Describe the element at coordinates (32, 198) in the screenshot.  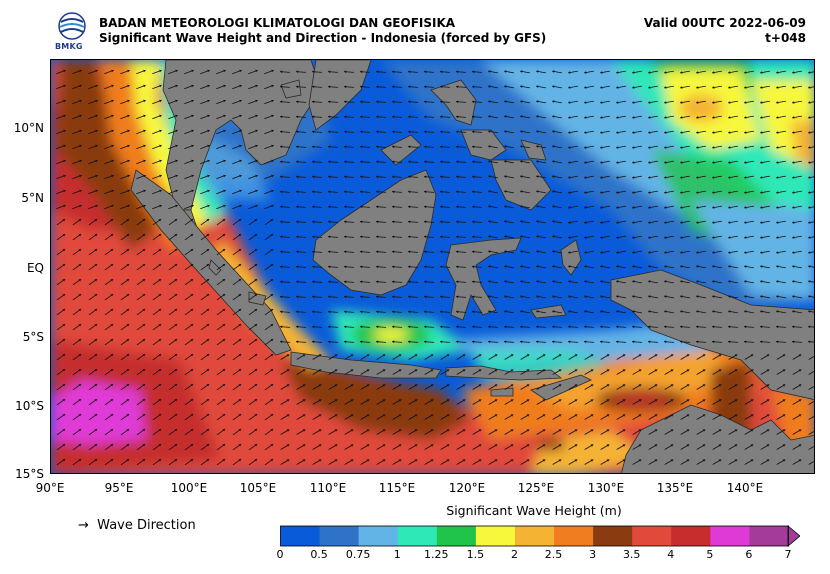
I see `lat-label-5n: 5°N` at that location.